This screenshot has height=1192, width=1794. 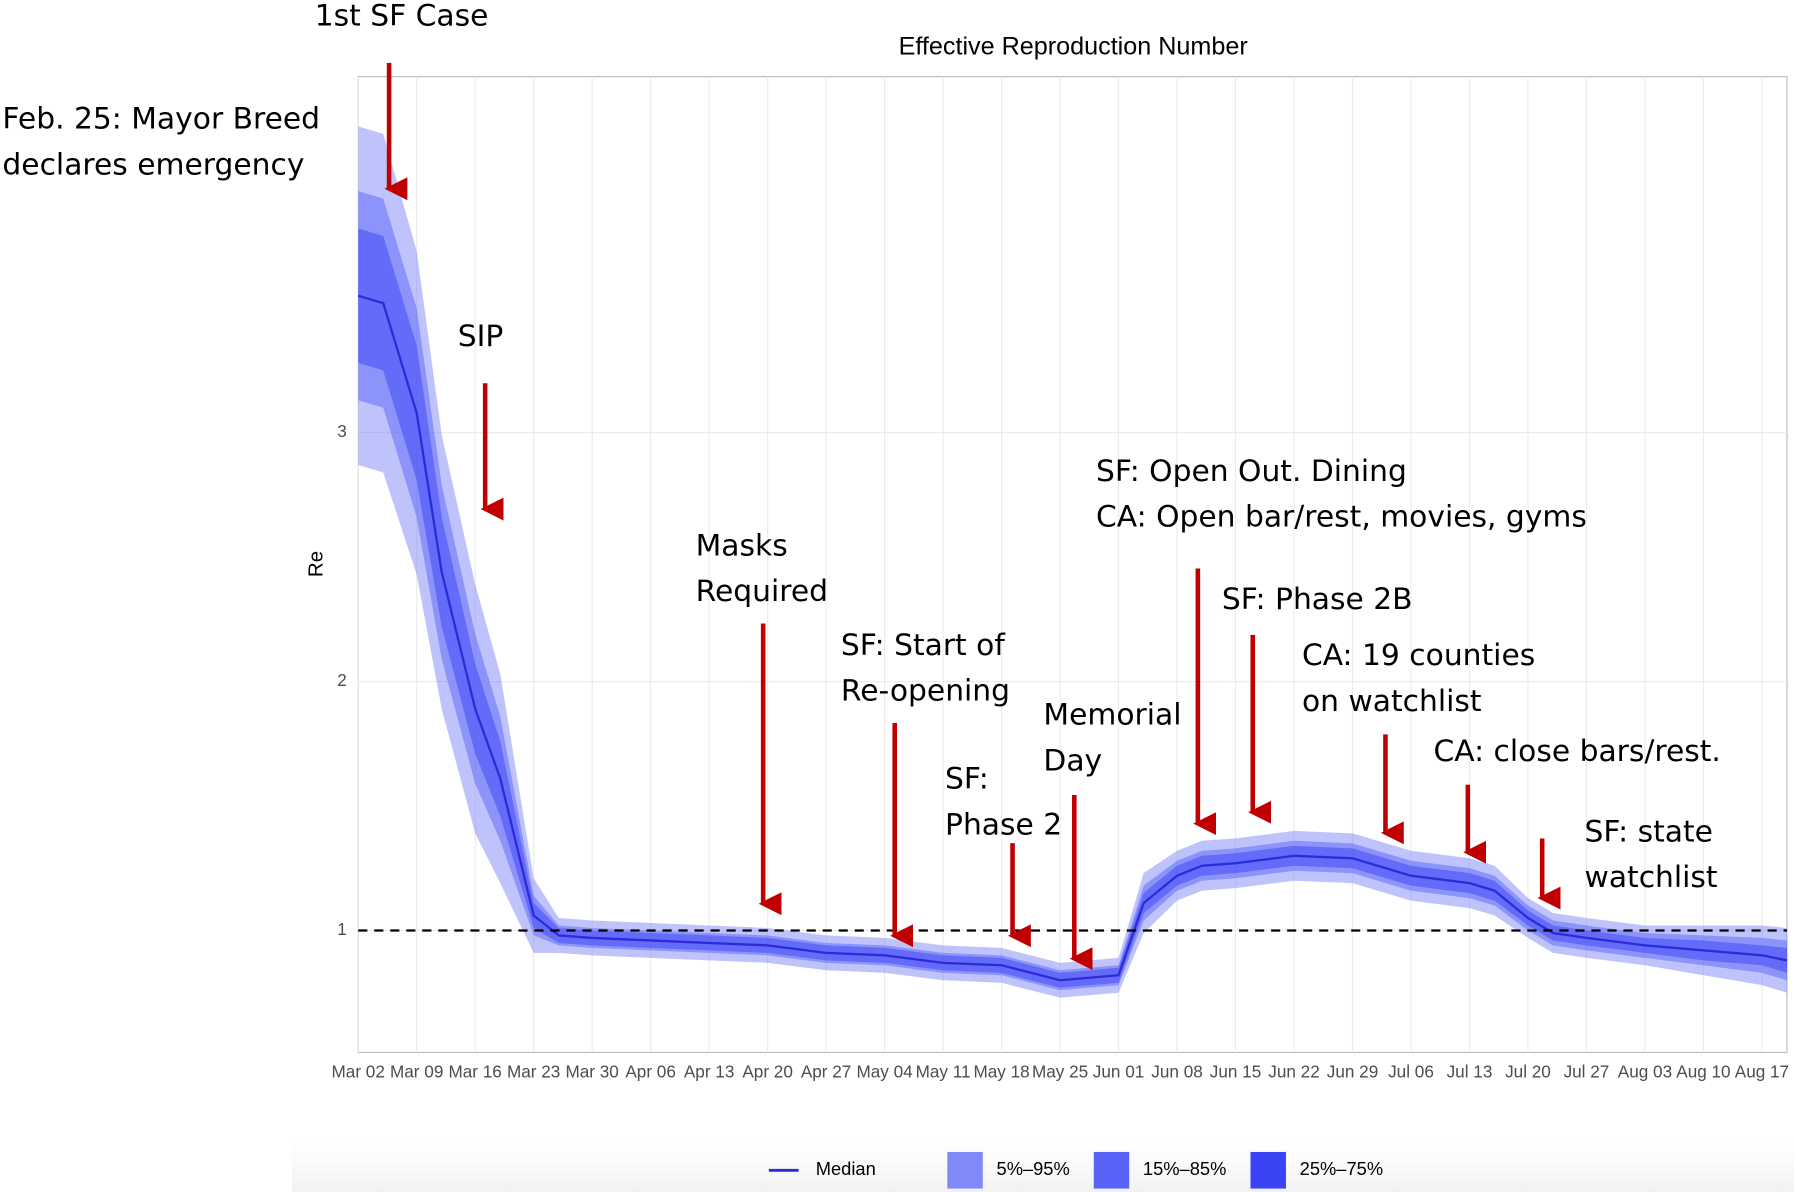 I want to click on x-tick-label: Aug 10, so click(x=1703, y=1072).